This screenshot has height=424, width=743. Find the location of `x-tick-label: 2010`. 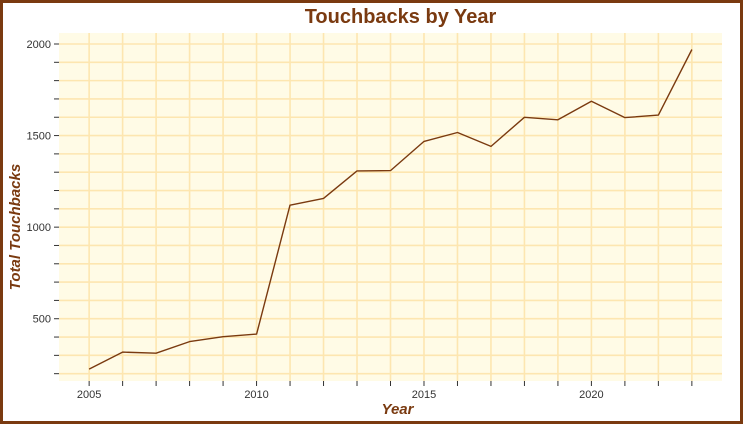

x-tick-label: 2010 is located at coordinates (256, 395).